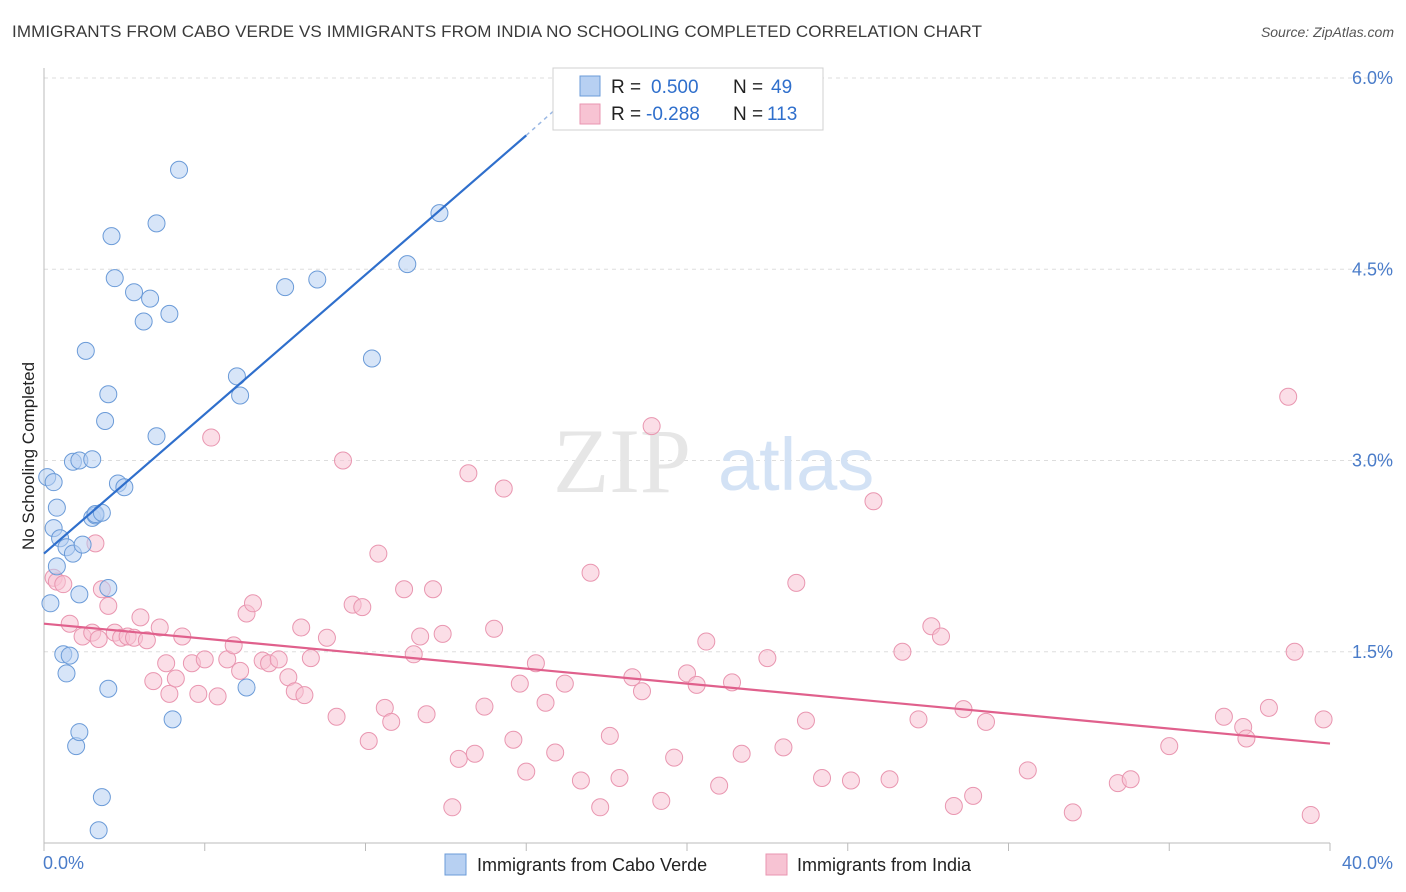 The width and height of the screenshot is (1406, 892). What do you see at coordinates (688, 99) in the screenshot?
I see `stats-box: R = 0.500 N = 49 R = -0.288 N = 113` at bounding box center [688, 99].